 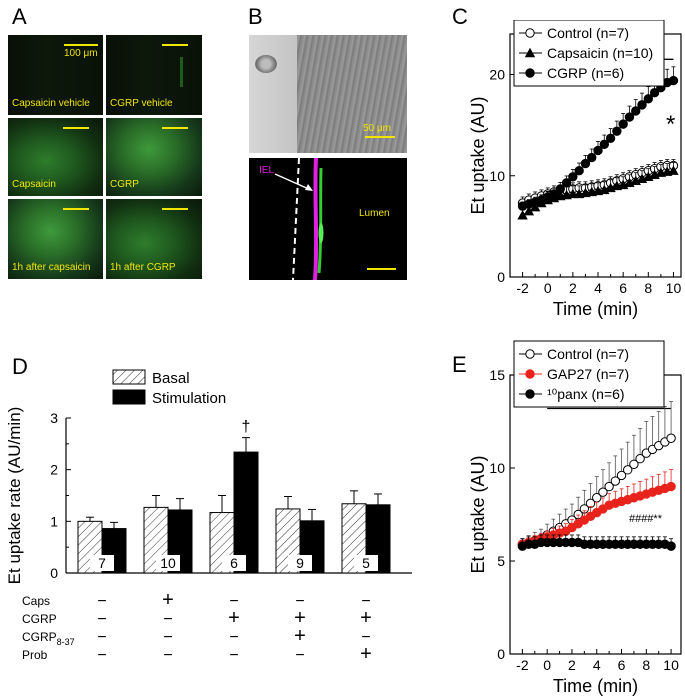 I want to click on y-tick-label: 2, so click(x=54, y=470).